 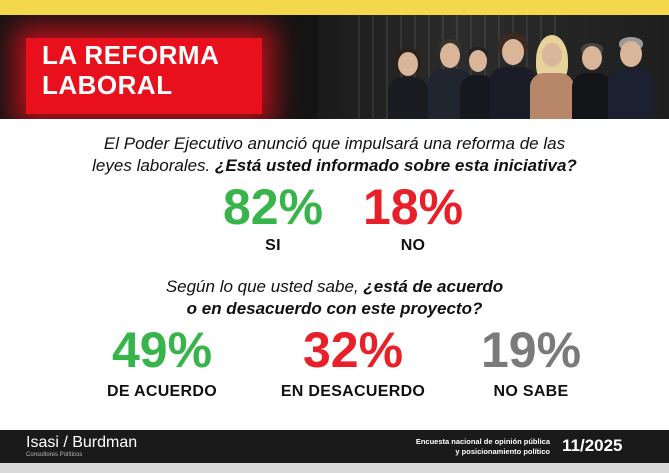 I want to click on question-2-line-1-plain: Según lo que usted sabe,, so click(x=264, y=286).